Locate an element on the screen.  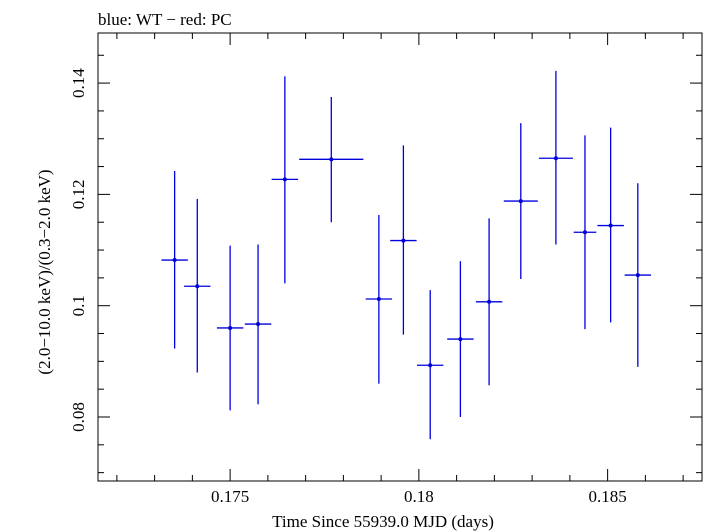
y-tick-label: 0.14 is located at coordinates (78, 83).